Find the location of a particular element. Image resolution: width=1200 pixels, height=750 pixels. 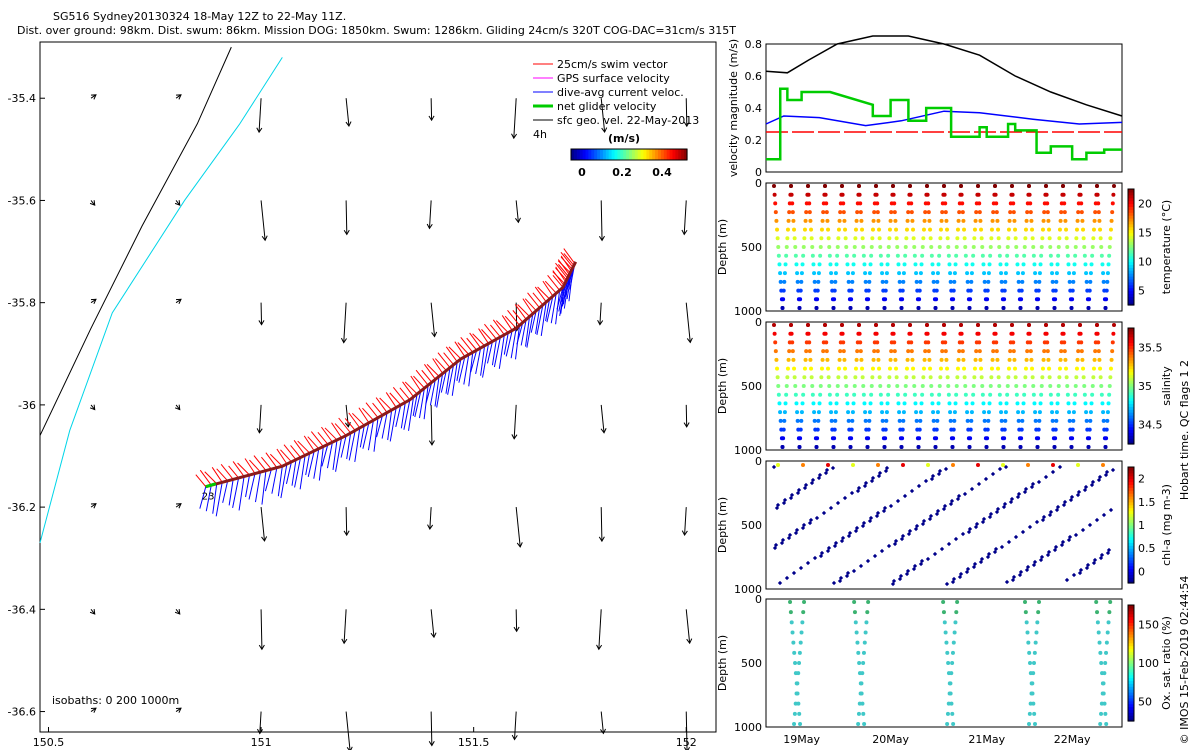

colorbar-title: (m/s) is located at coordinates (624, 138).